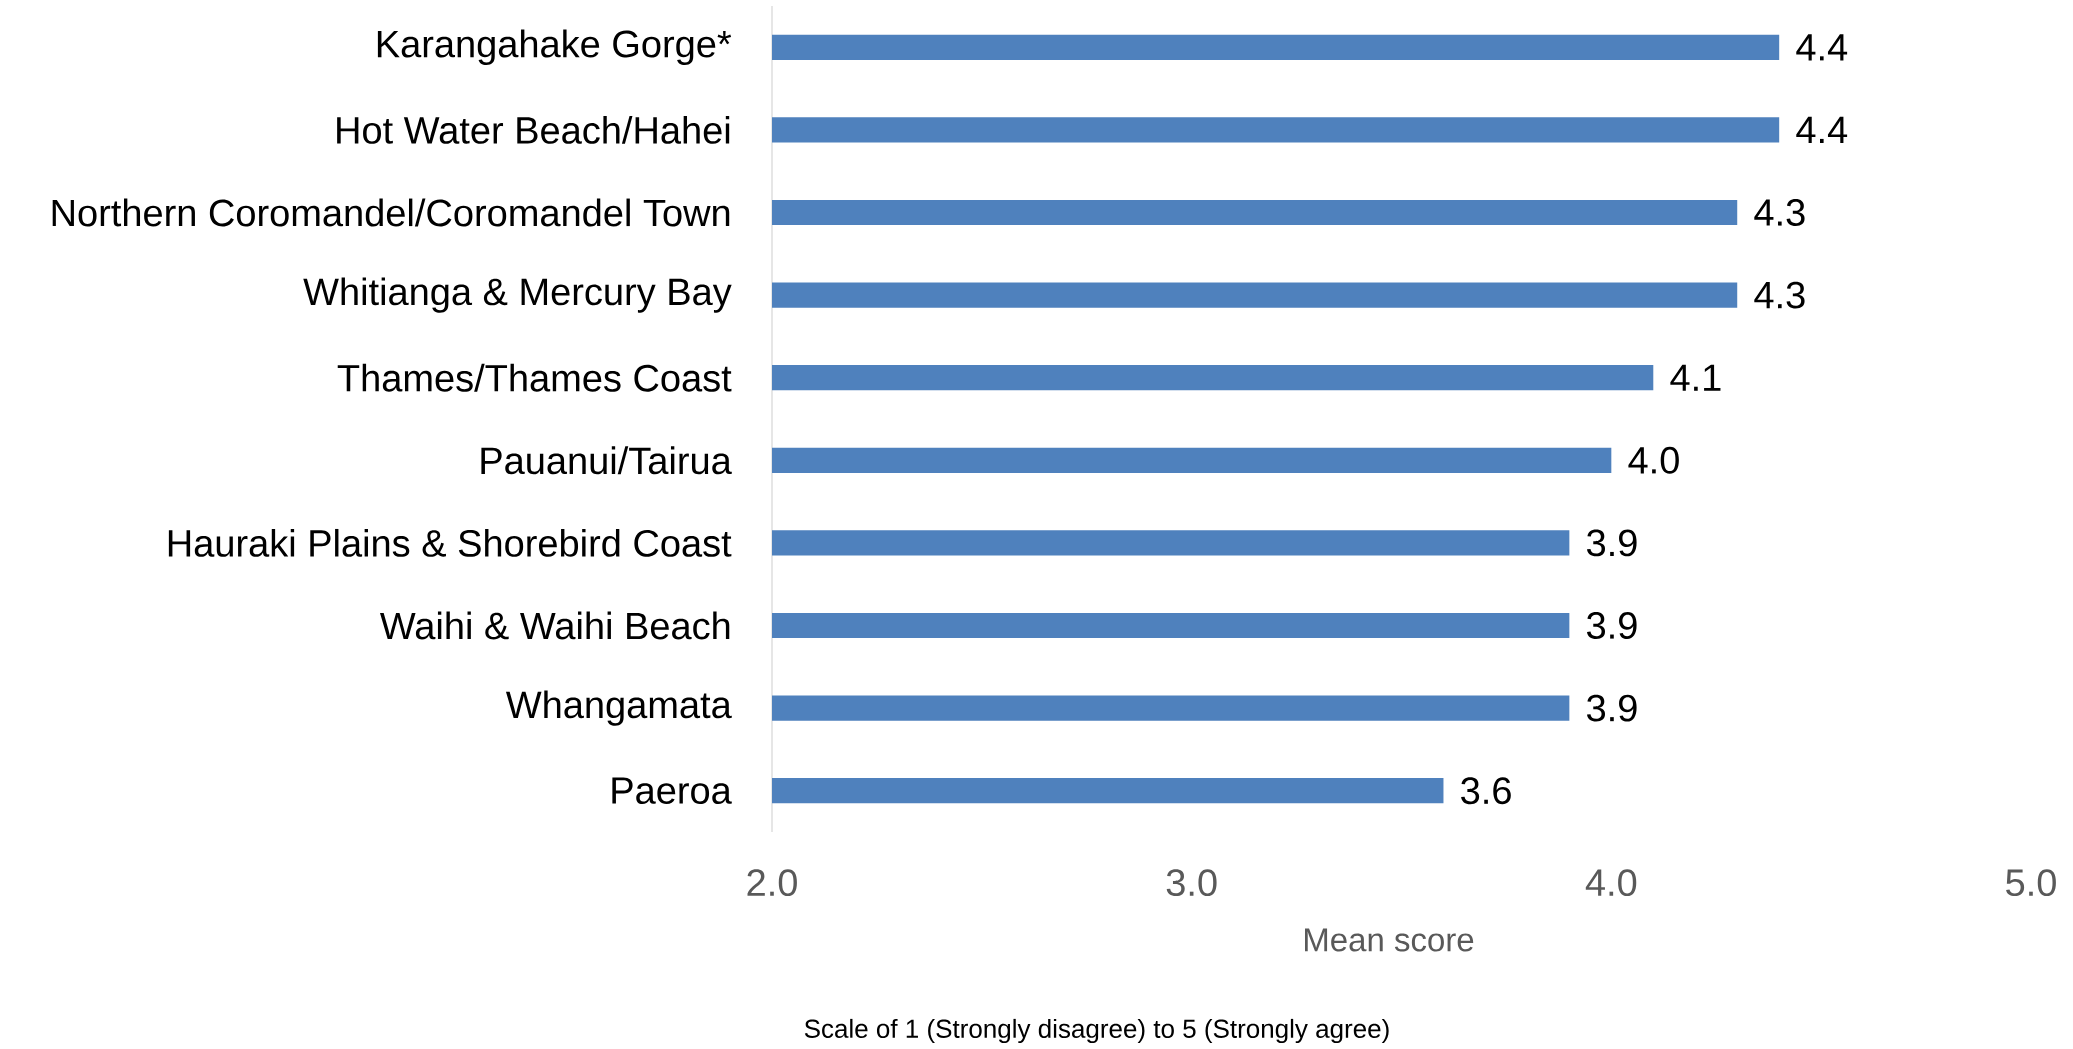  What do you see at coordinates (618, 708) in the screenshot?
I see `y-tick-label: Whangamata` at bounding box center [618, 708].